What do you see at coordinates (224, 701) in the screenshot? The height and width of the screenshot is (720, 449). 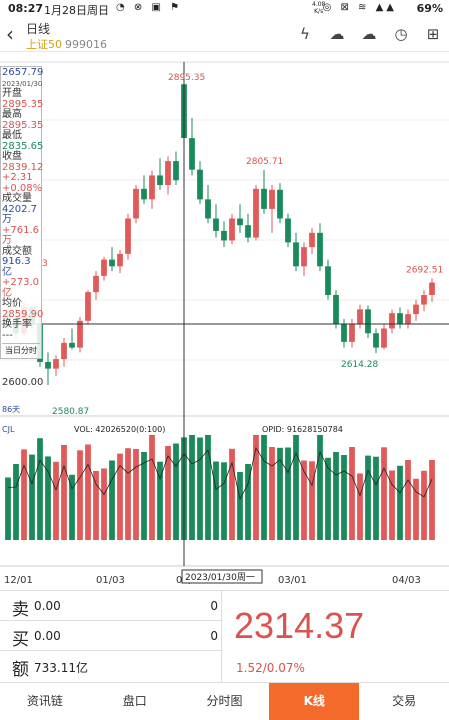 I see `tab-intraday: 分时图` at bounding box center [224, 701].